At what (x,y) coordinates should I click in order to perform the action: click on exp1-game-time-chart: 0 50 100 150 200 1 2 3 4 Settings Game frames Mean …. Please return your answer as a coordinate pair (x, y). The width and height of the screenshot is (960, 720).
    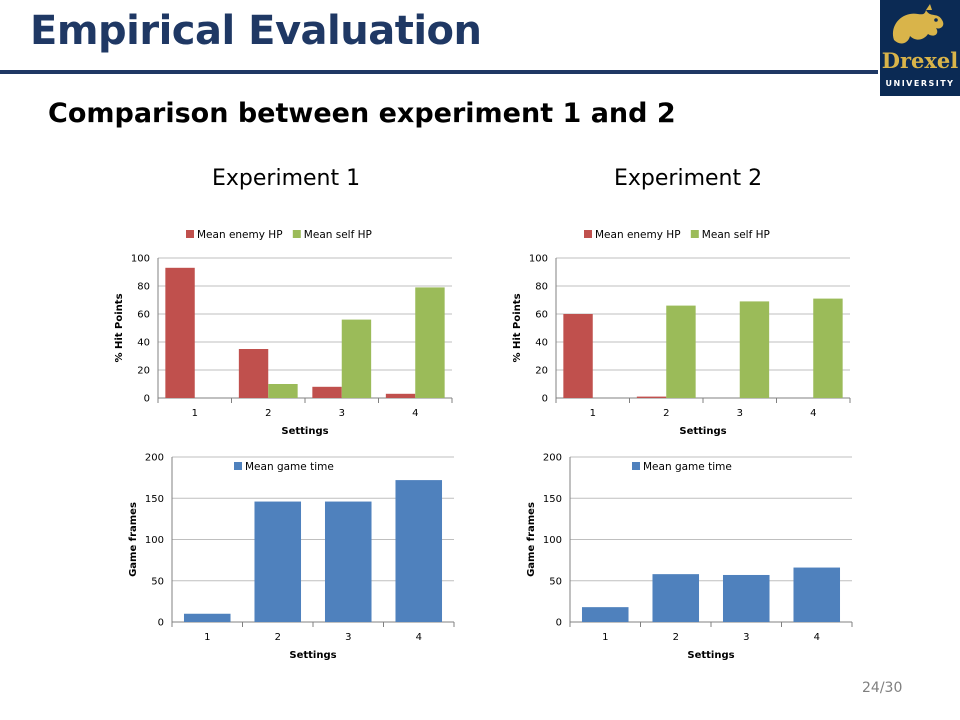
    Looking at the image, I should click on (286, 559).